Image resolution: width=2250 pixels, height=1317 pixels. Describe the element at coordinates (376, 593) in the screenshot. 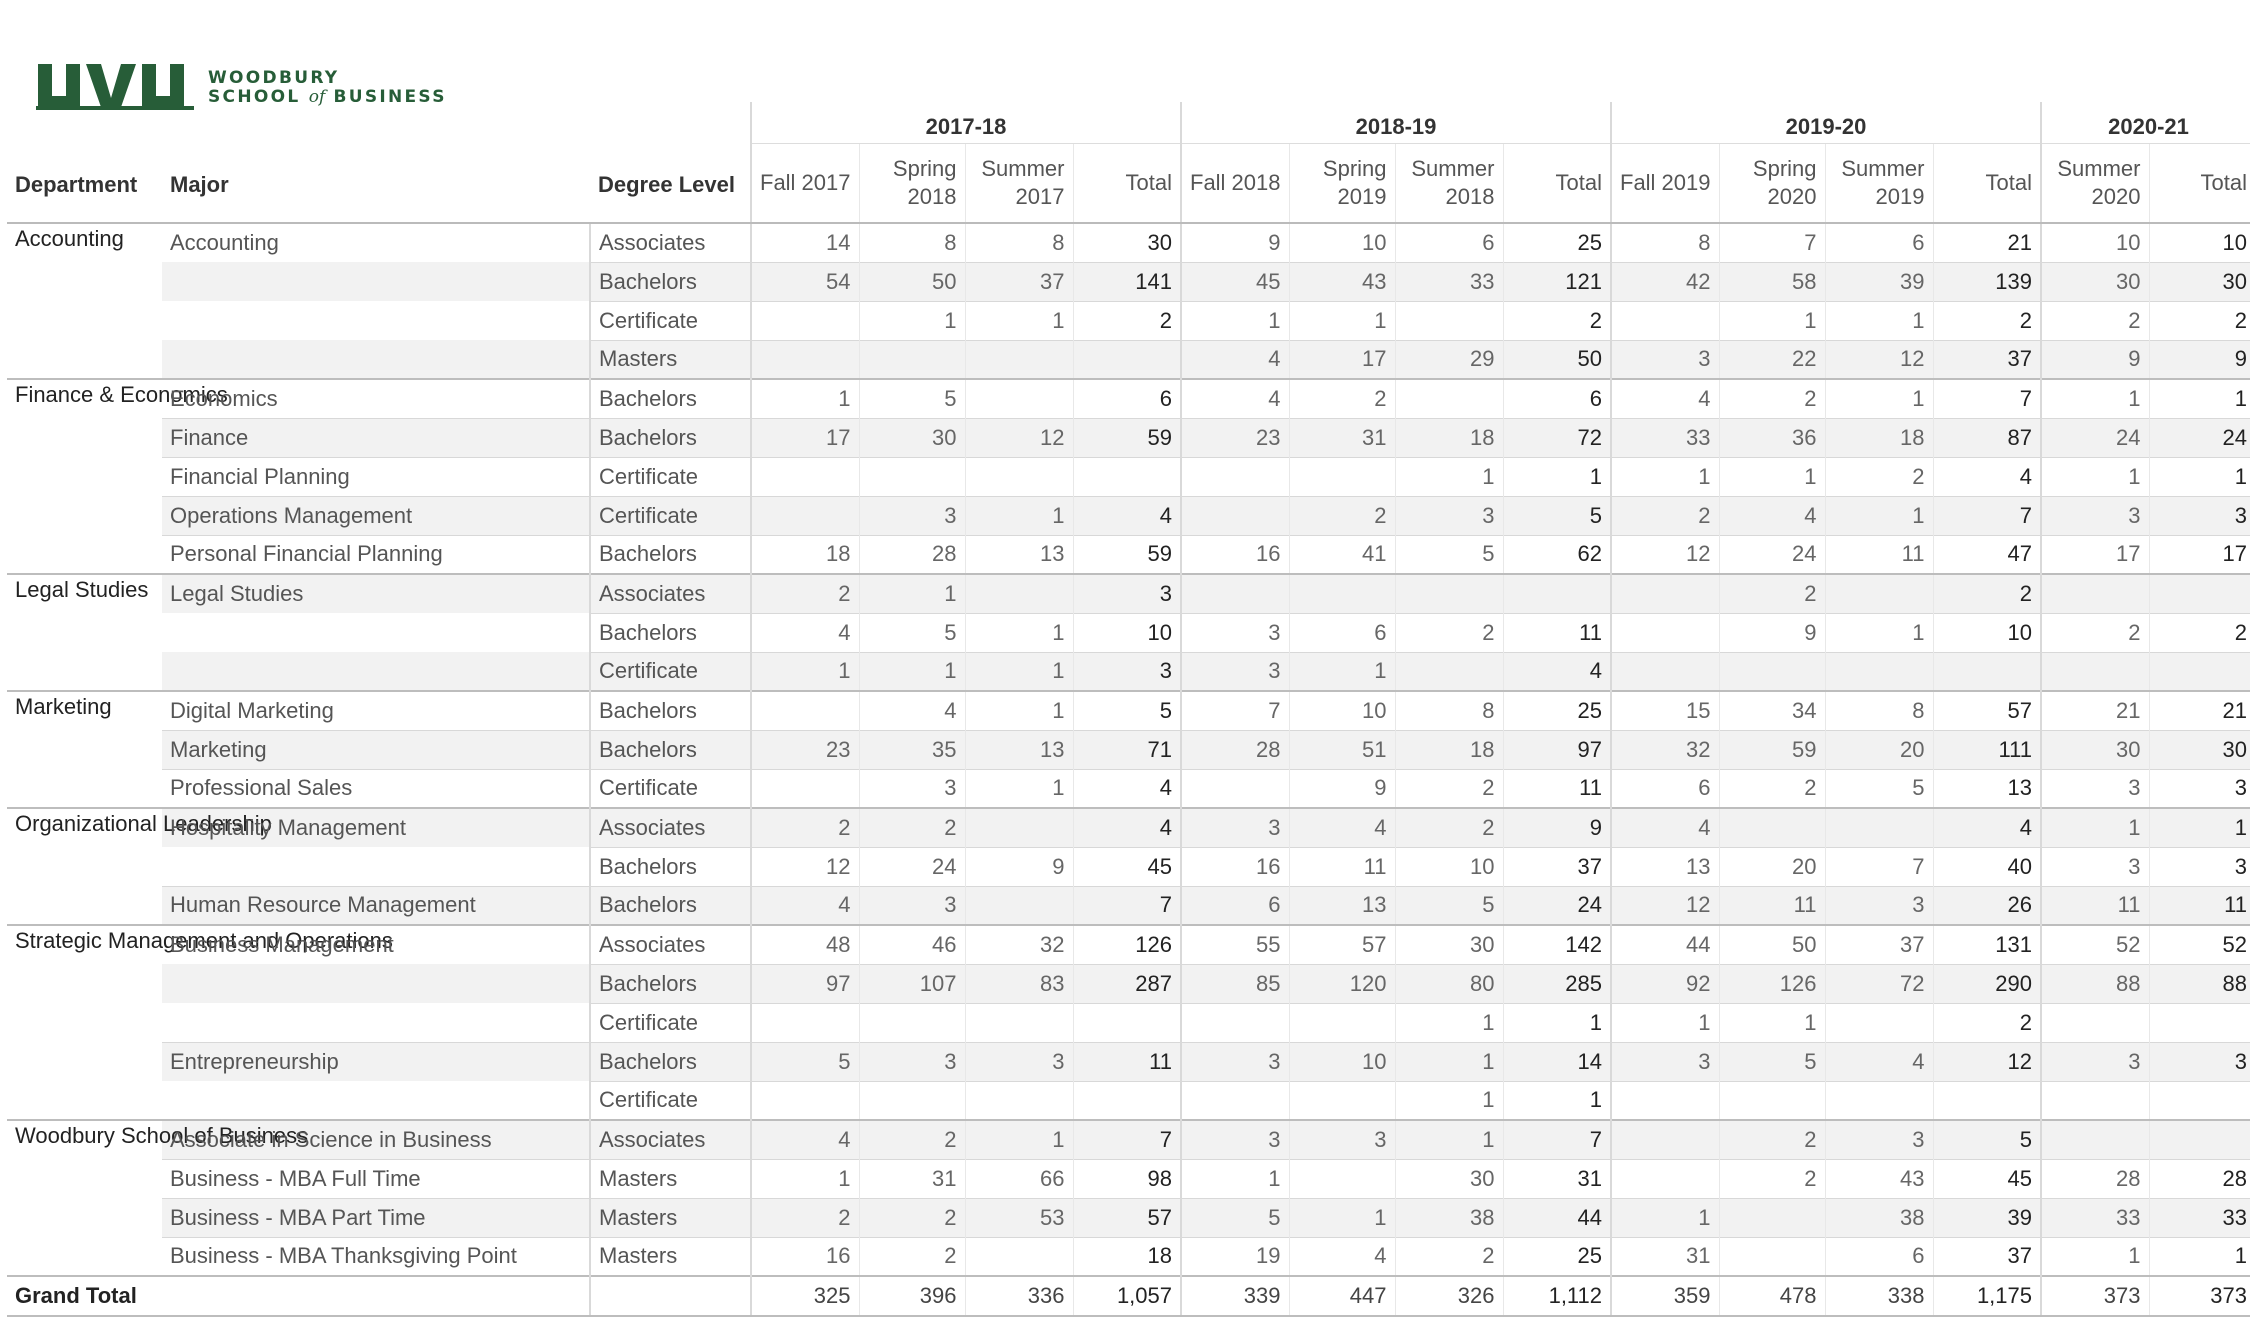

I see `major-cell: Legal Studies` at that location.